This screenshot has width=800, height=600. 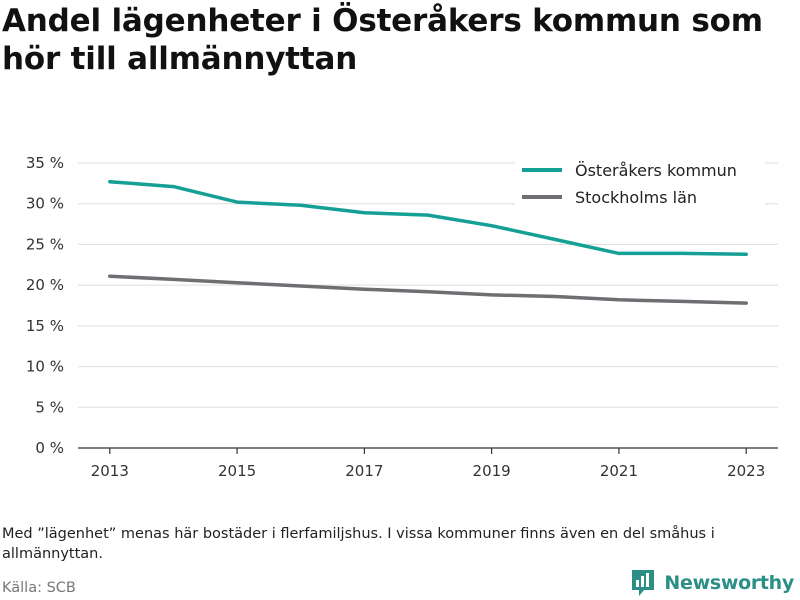 What do you see at coordinates (45, 204) in the screenshot?
I see `y-tick-label: 30 %` at bounding box center [45, 204].